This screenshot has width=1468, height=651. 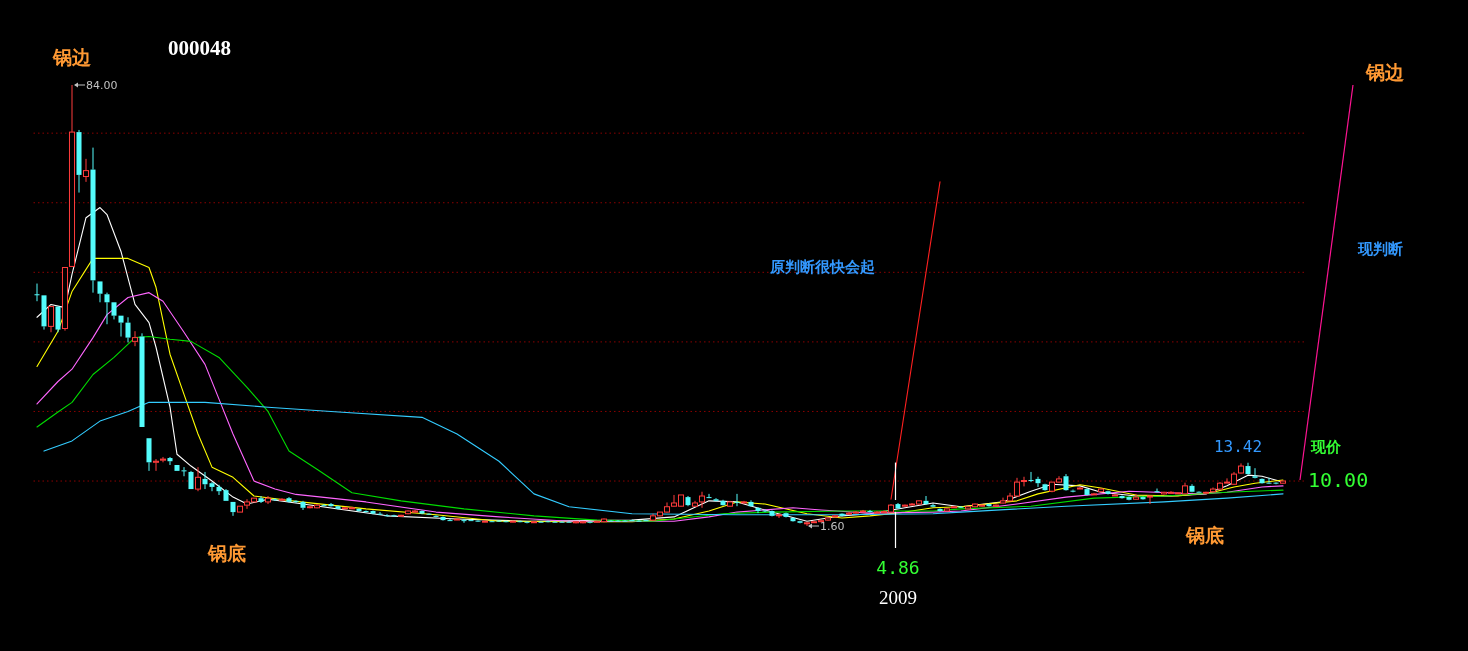 What do you see at coordinates (1379, 249) in the screenshot?
I see `text: 现判断` at bounding box center [1379, 249].